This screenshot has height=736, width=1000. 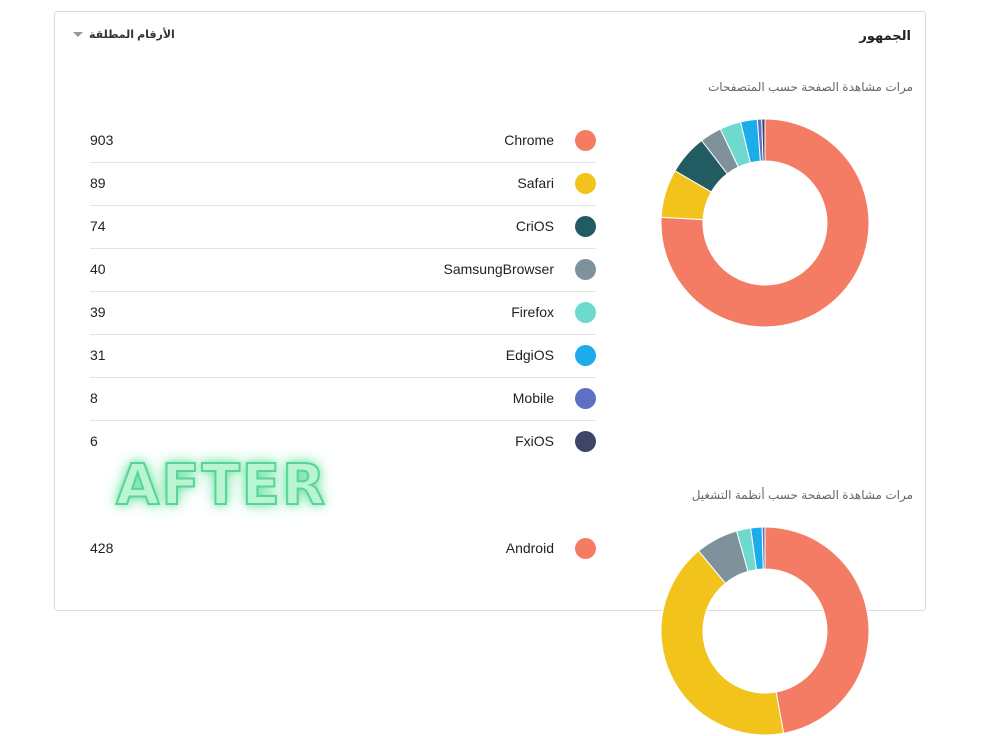 What do you see at coordinates (499, 269) in the screenshot?
I see `legend-label: SamsungBrowser` at bounding box center [499, 269].